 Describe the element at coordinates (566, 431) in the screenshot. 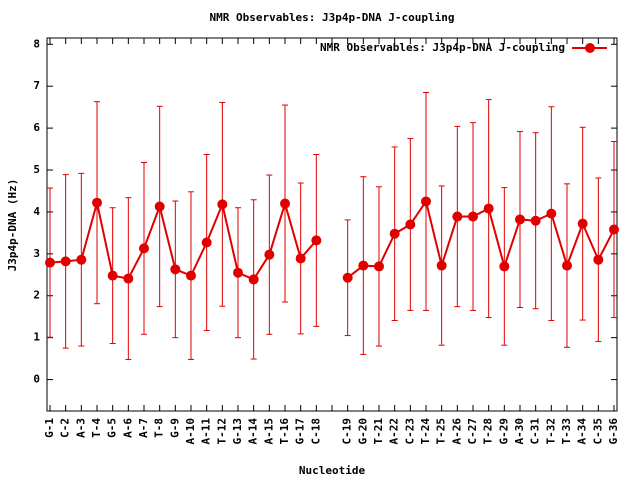

I see `x-tick-label: T-33` at that location.